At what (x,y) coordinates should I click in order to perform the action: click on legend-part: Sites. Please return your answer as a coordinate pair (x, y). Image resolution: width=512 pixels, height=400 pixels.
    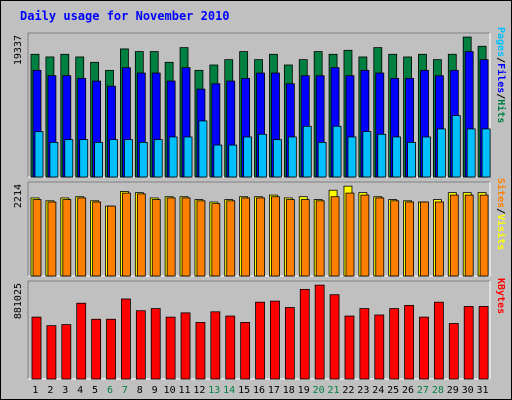
    Looking at the image, I should click on (501, 193).